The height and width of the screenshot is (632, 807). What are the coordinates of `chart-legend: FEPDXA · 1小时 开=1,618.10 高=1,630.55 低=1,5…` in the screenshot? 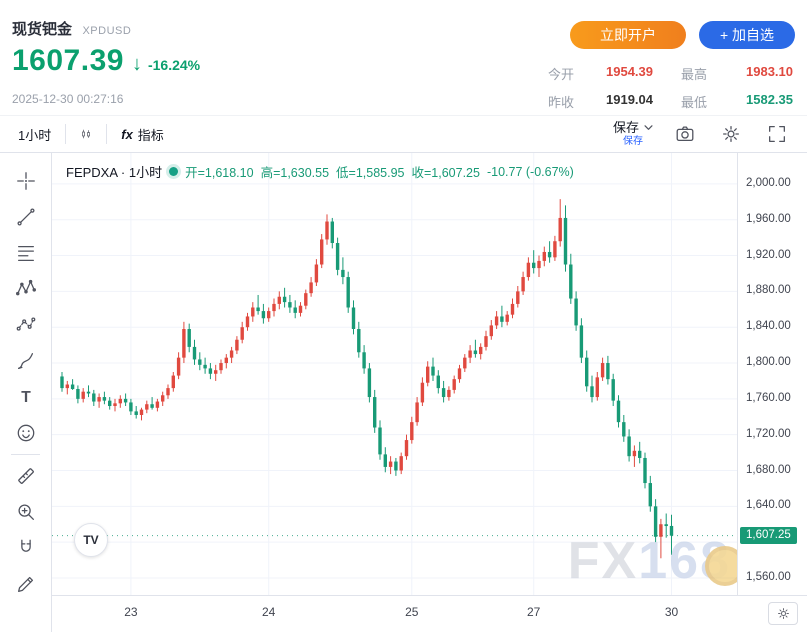 It's located at (320, 171).